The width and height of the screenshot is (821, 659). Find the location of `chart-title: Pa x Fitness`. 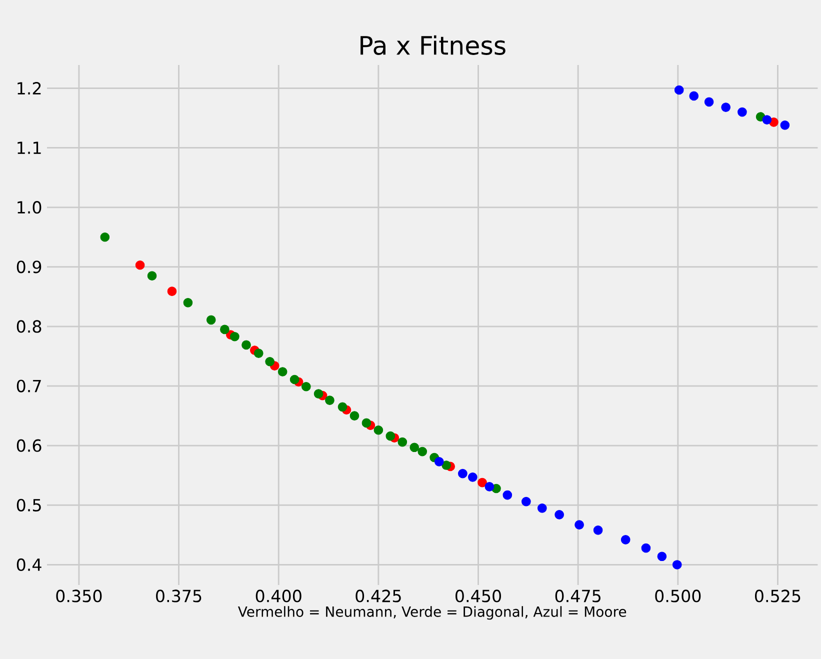

chart-title: Pa x Fitness is located at coordinates (433, 45).